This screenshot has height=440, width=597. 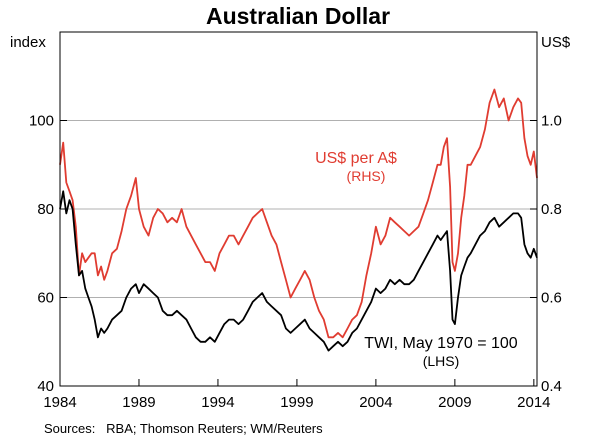 What do you see at coordinates (41, 121) in the screenshot?
I see `left-tick-label: 100` at bounding box center [41, 121].